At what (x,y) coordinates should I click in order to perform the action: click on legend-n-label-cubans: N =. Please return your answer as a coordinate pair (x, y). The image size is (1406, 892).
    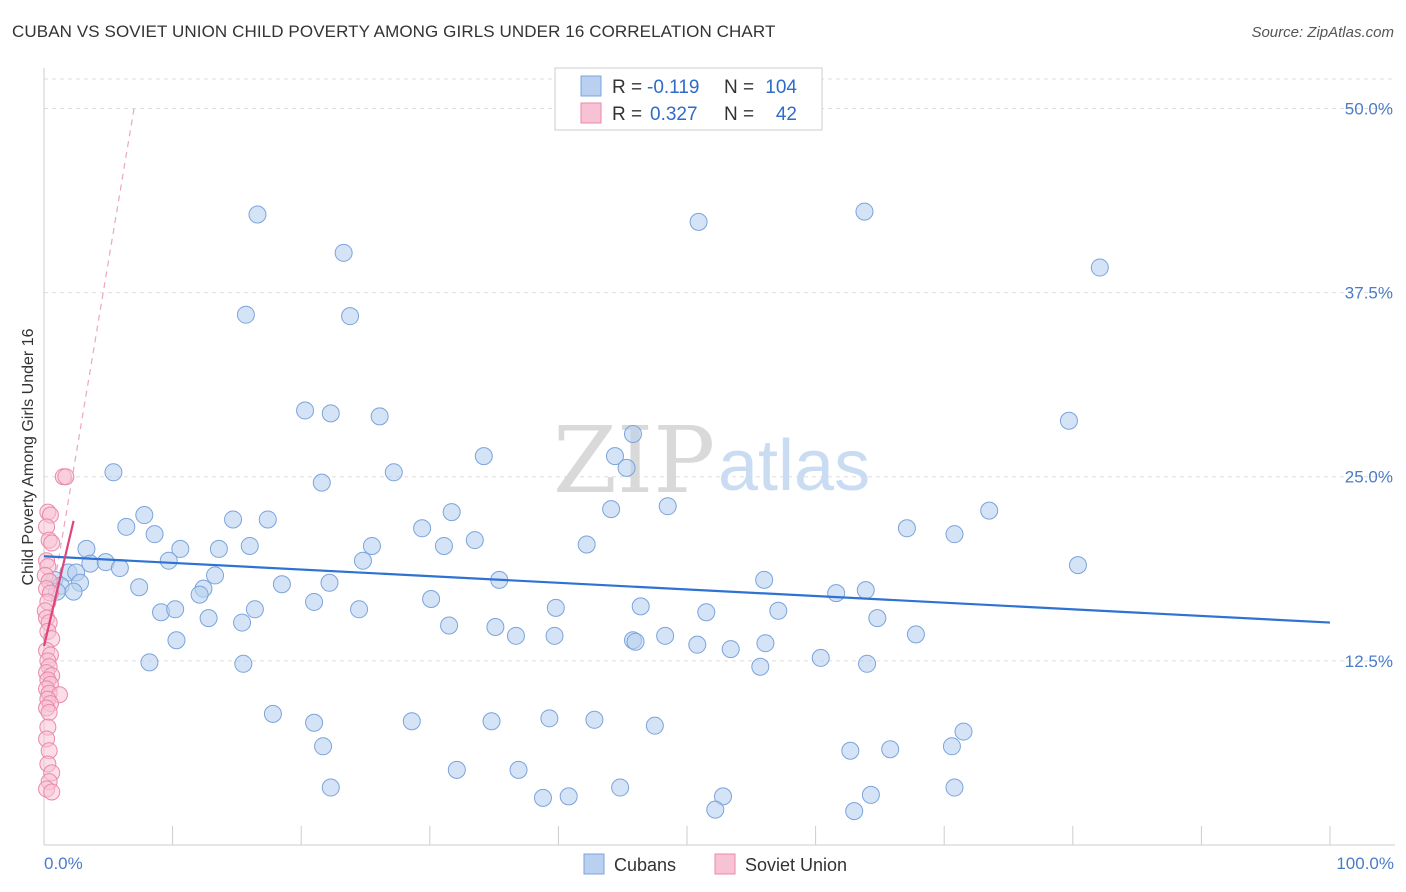
    Looking at the image, I should click on (739, 87).